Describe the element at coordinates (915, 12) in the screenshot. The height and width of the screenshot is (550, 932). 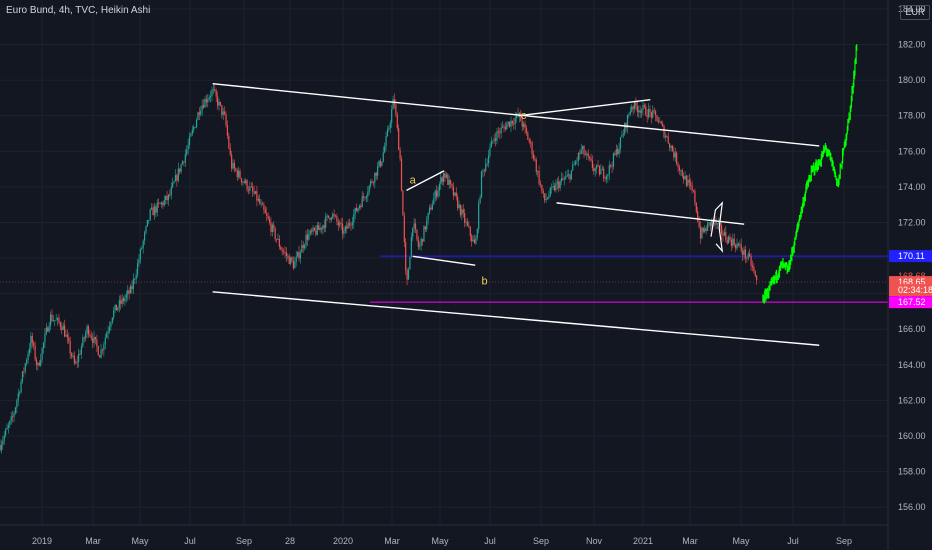
I see `currency-label: EUR` at that location.